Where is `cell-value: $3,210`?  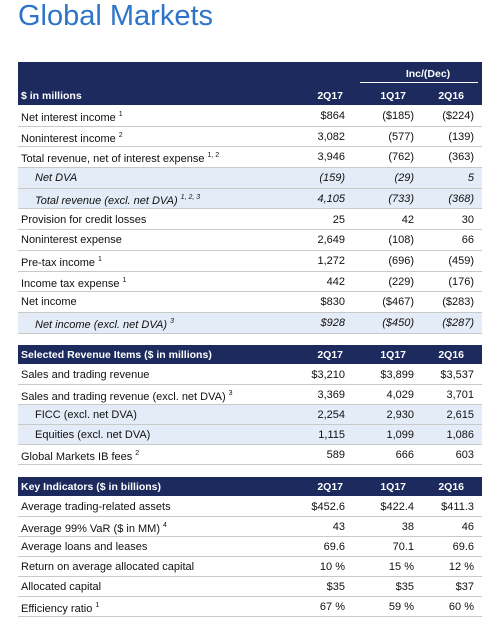 cell-value: $3,210 is located at coordinates (328, 375).